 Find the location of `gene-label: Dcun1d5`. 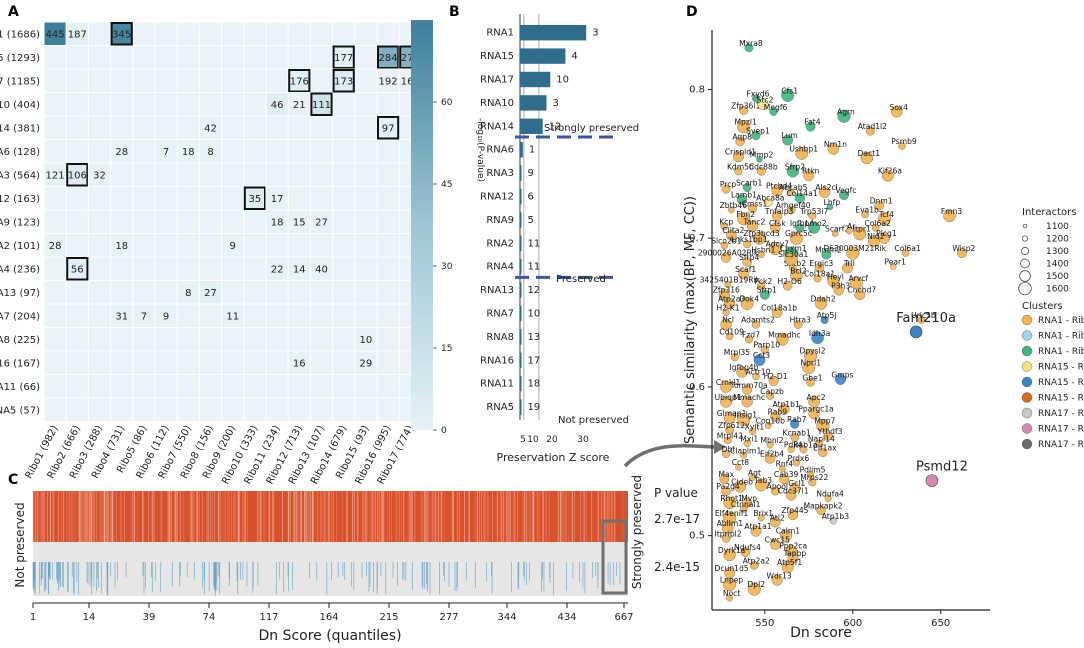

gene-label: Dcun1d5 is located at coordinates (732, 568).